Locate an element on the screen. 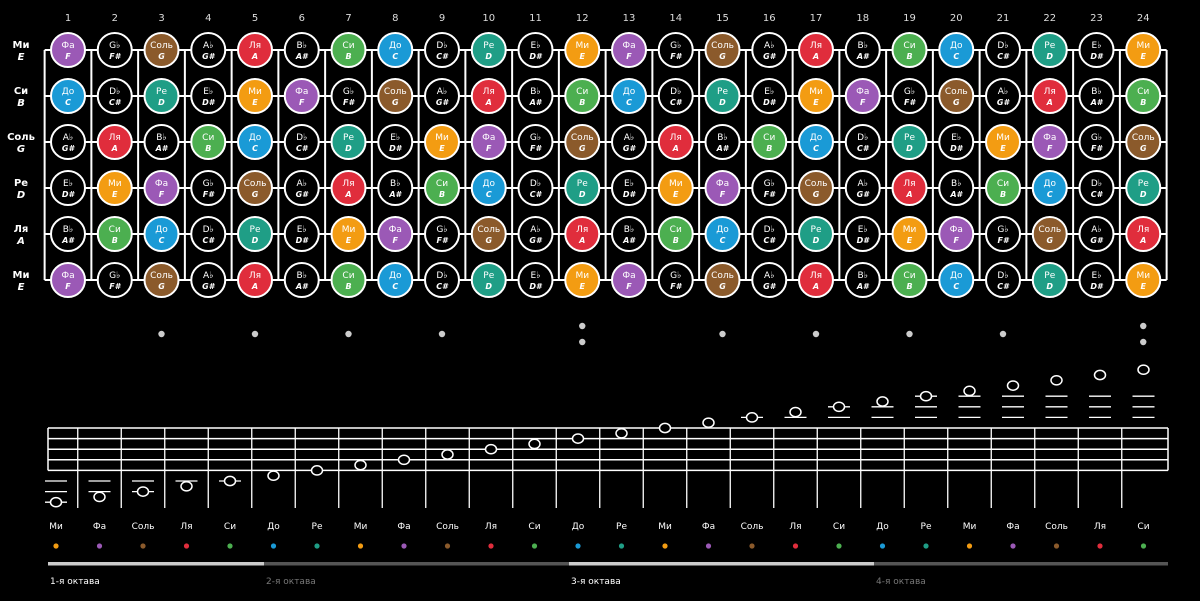 This screenshot has height=601, width=1200. scale-note: Соль is located at coordinates (1056, 461).